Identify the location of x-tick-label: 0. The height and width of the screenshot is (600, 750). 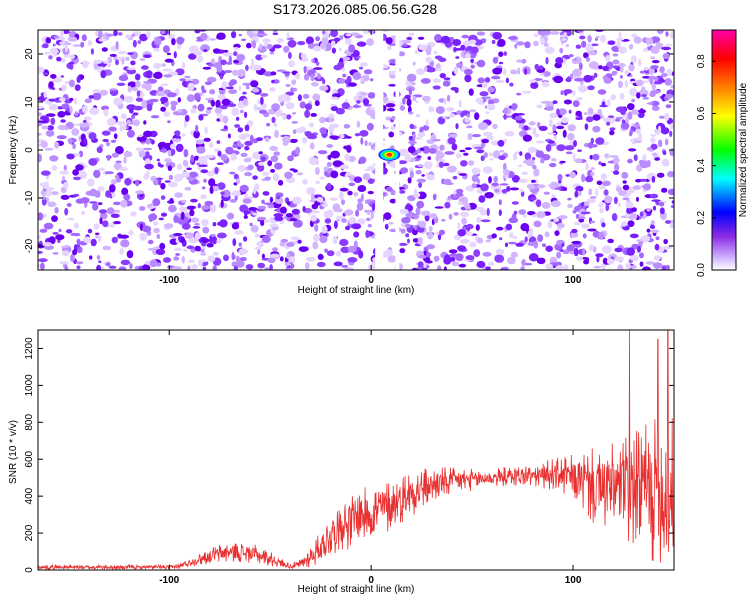
(371, 580).